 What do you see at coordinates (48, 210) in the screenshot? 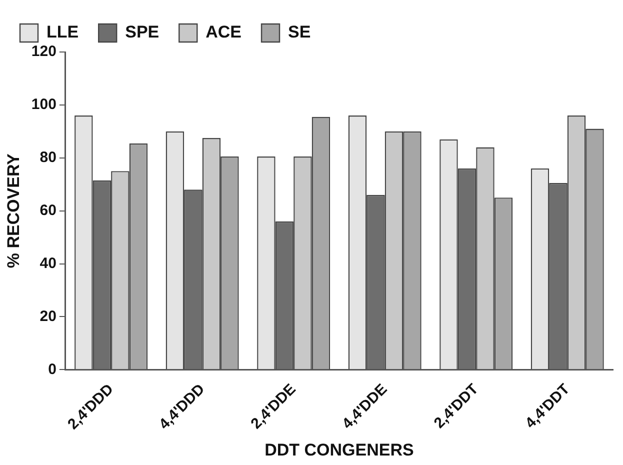
I see `y-tick-label: 60` at bounding box center [48, 210].